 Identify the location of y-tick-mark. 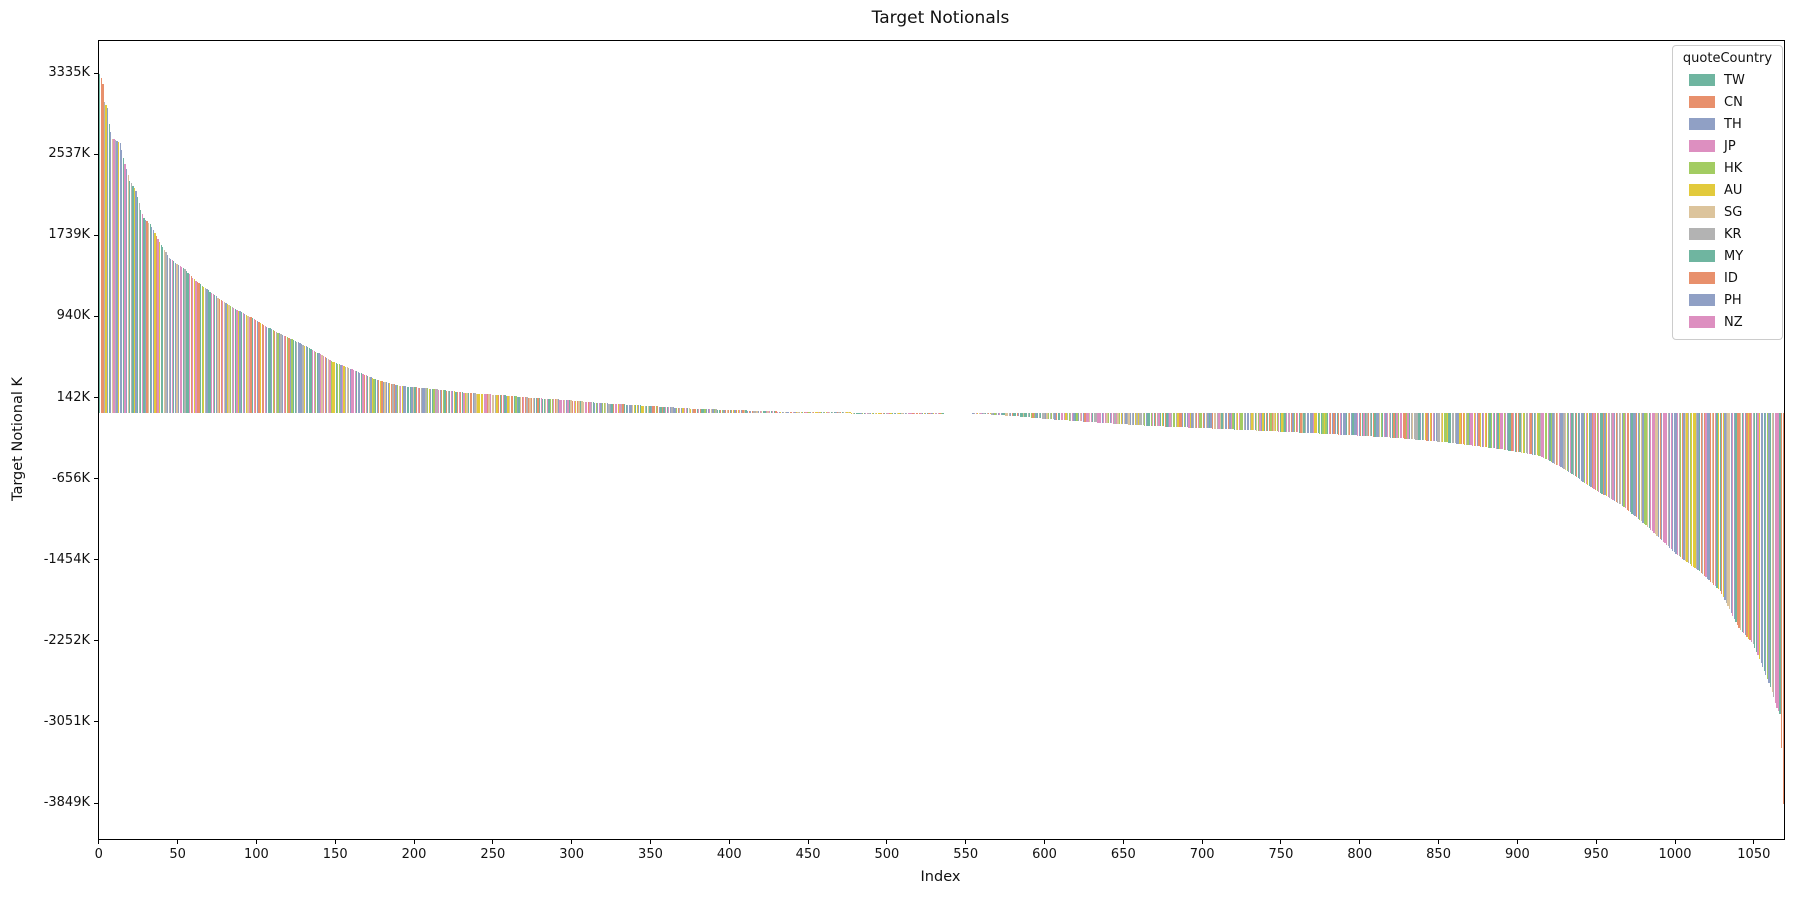
(96, 722).